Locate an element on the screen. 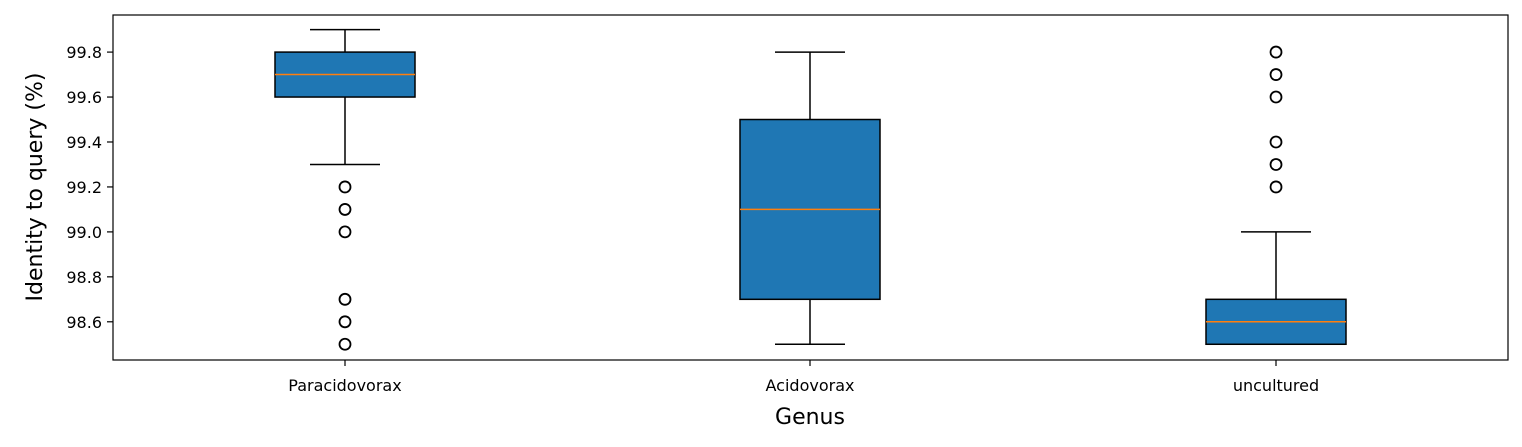  x-tick-label: Acidovorax is located at coordinates (810, 385).